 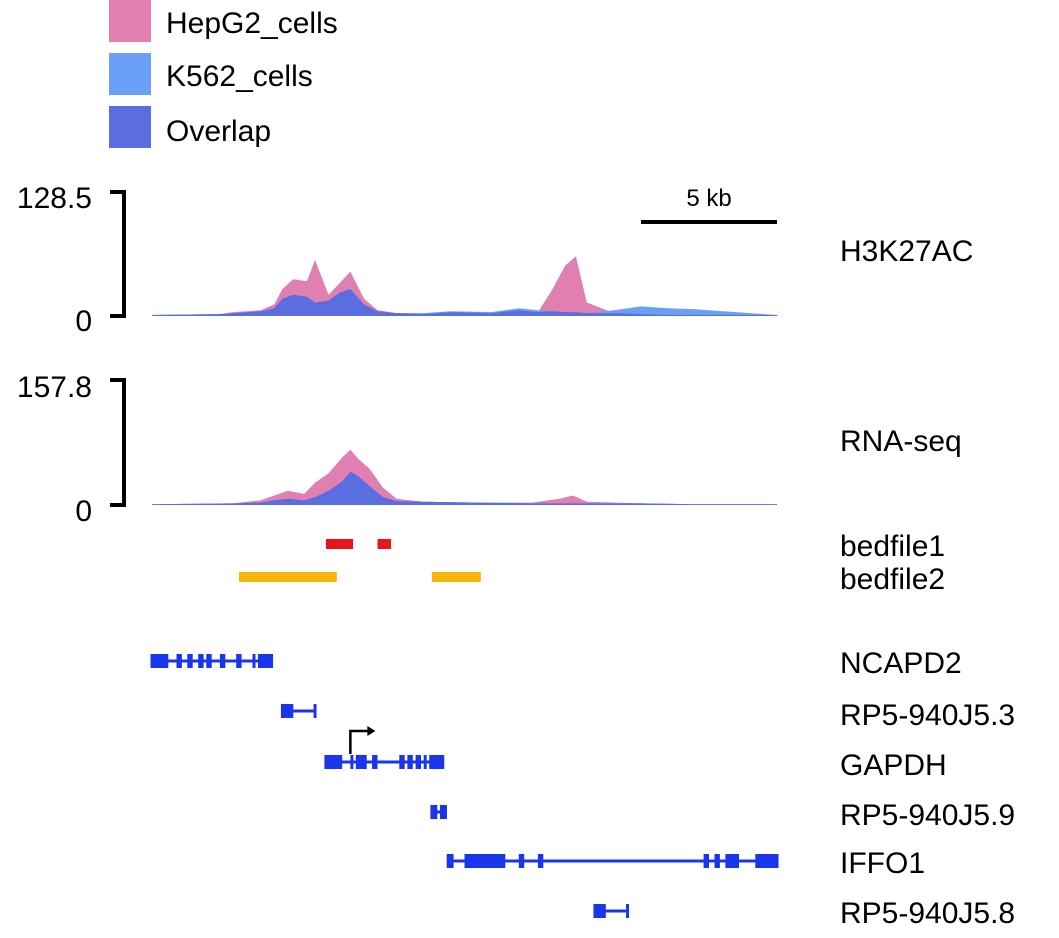 I want to click on gene-label-rp5-940j5-9: RP5-940J5.9, so click(x=927, y=815).